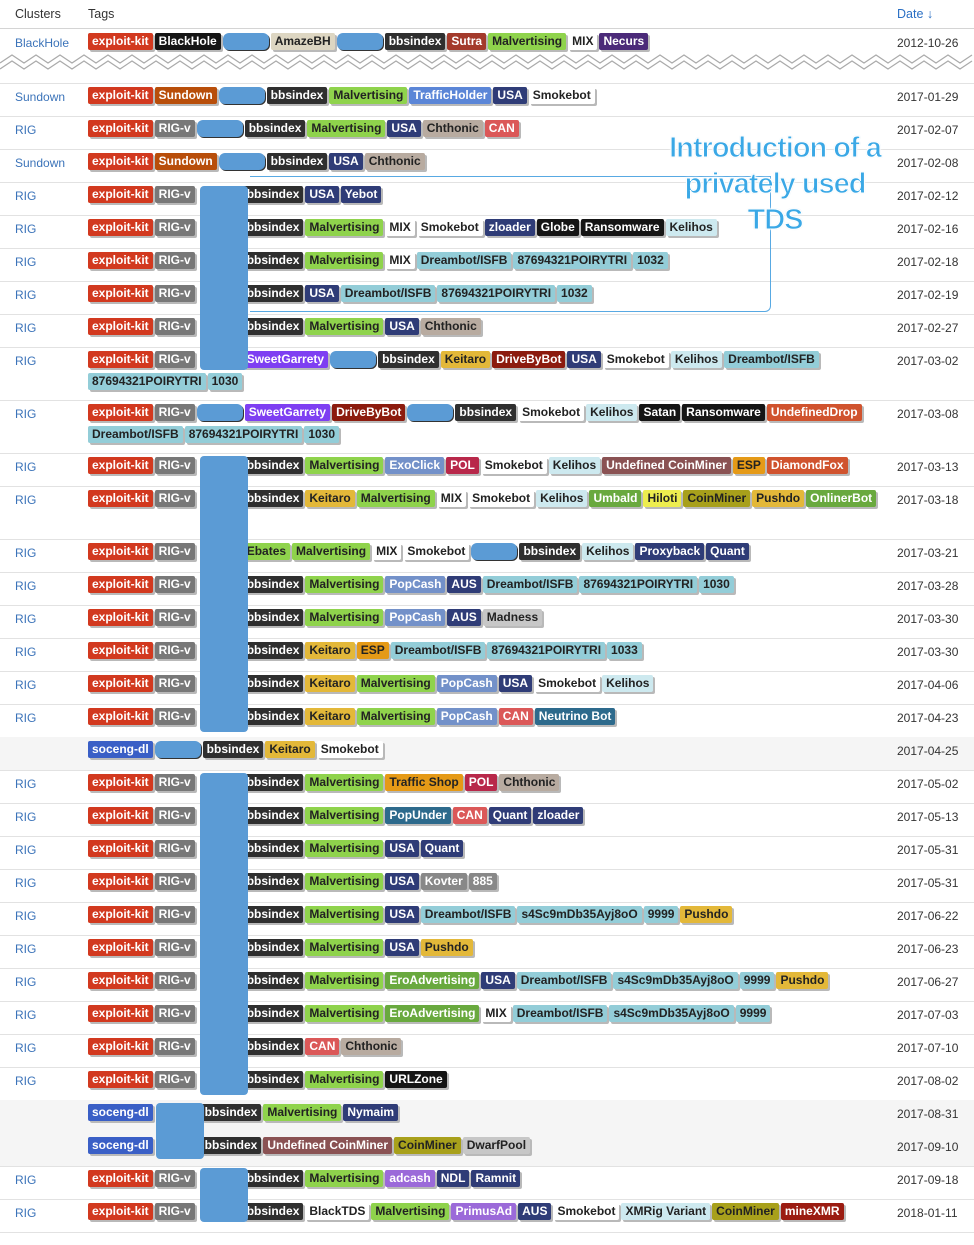 Image resolution: width=974 pixels, height=1245 pixels. Describe the element at coordinates (812, 1211) in the screenshot. I see `tag-badge: mineXMR` at that location.